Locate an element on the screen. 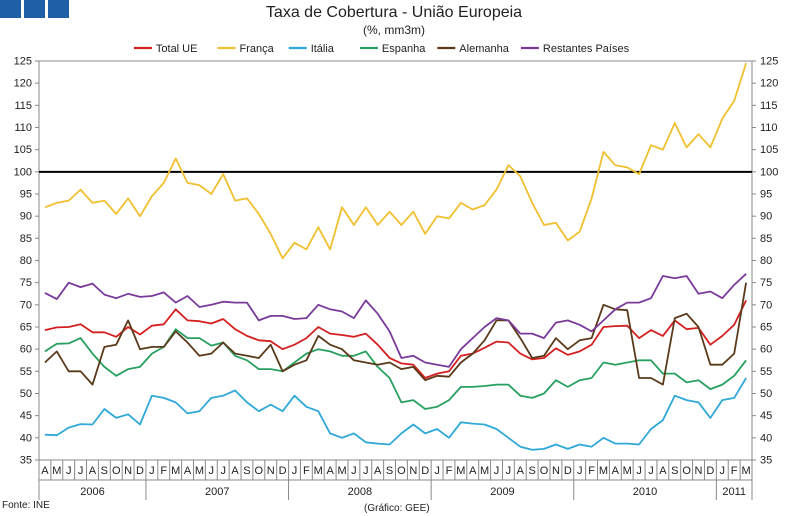 This screenshot has width=788, height=516. month-label-27: J is located at coordinates (366, 471).